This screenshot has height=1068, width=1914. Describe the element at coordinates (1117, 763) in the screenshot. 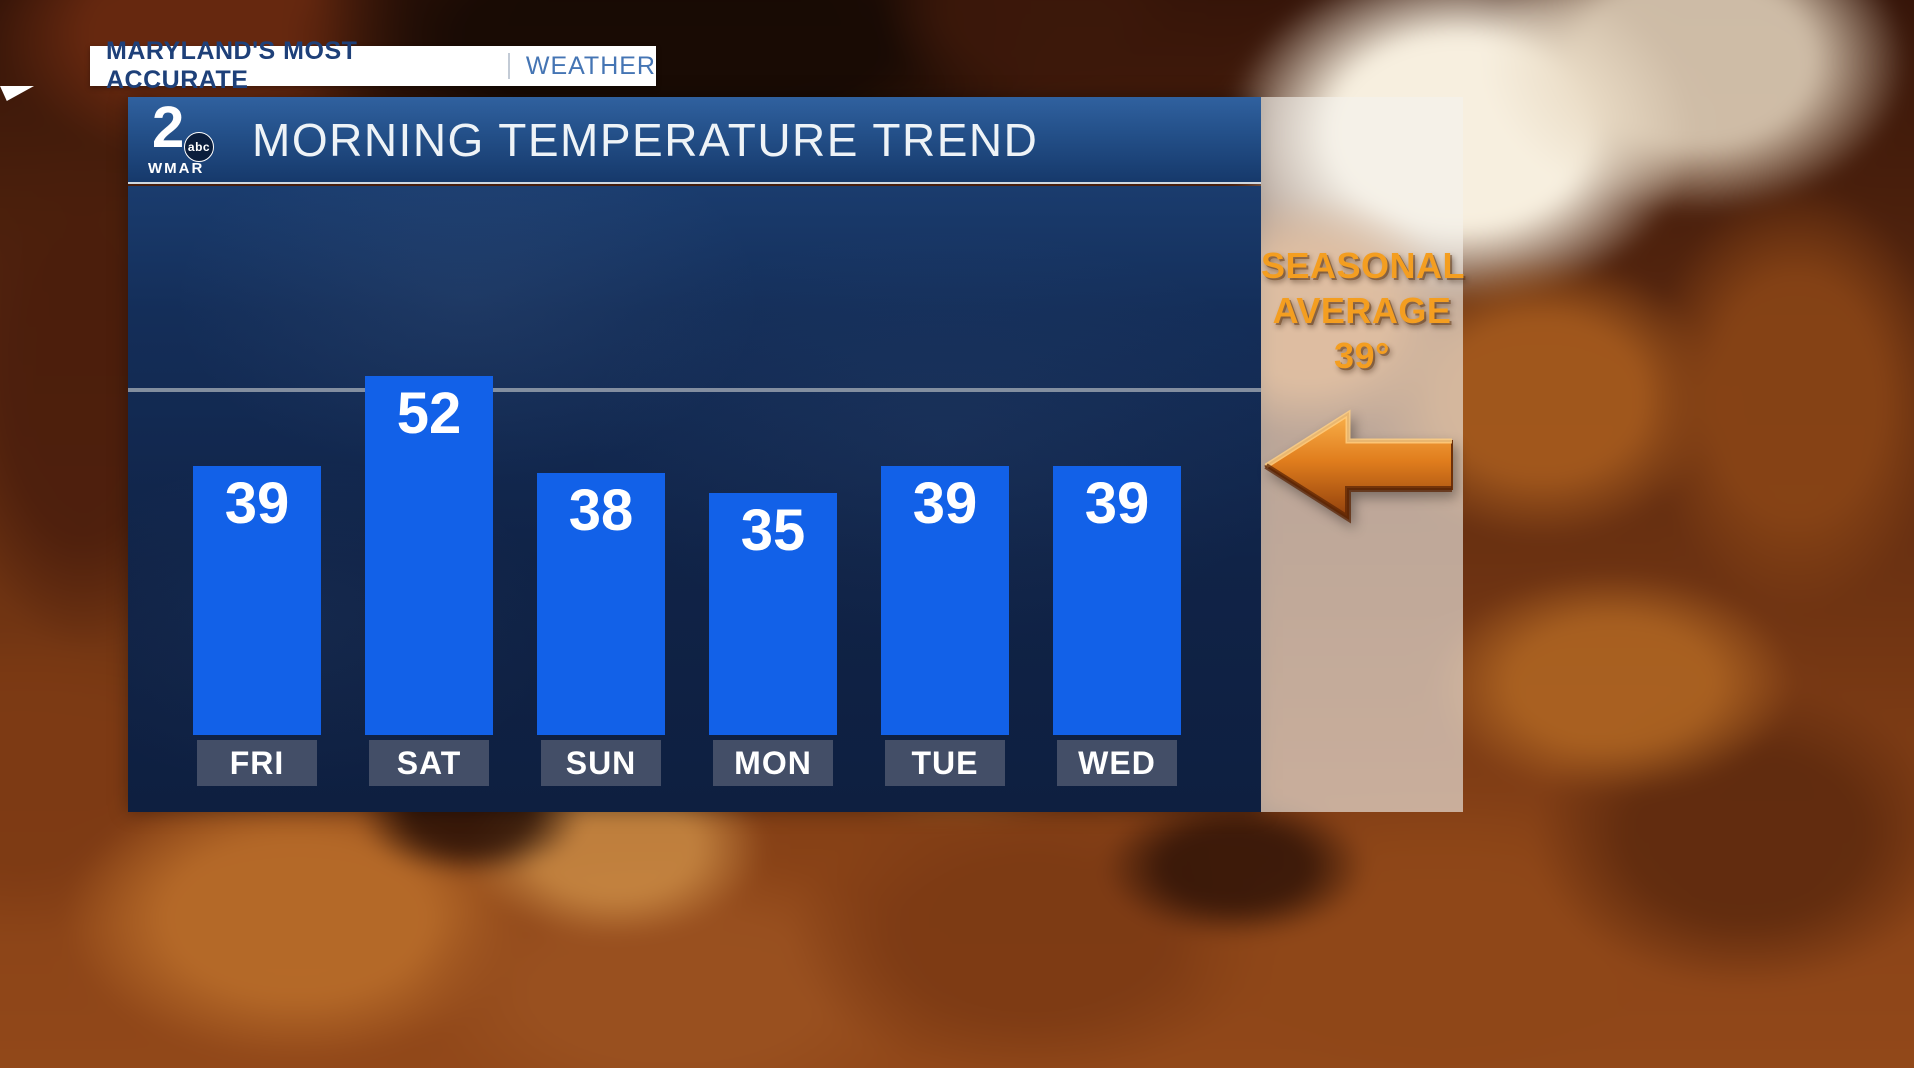

I see `day-label-wed: WED` at that location.